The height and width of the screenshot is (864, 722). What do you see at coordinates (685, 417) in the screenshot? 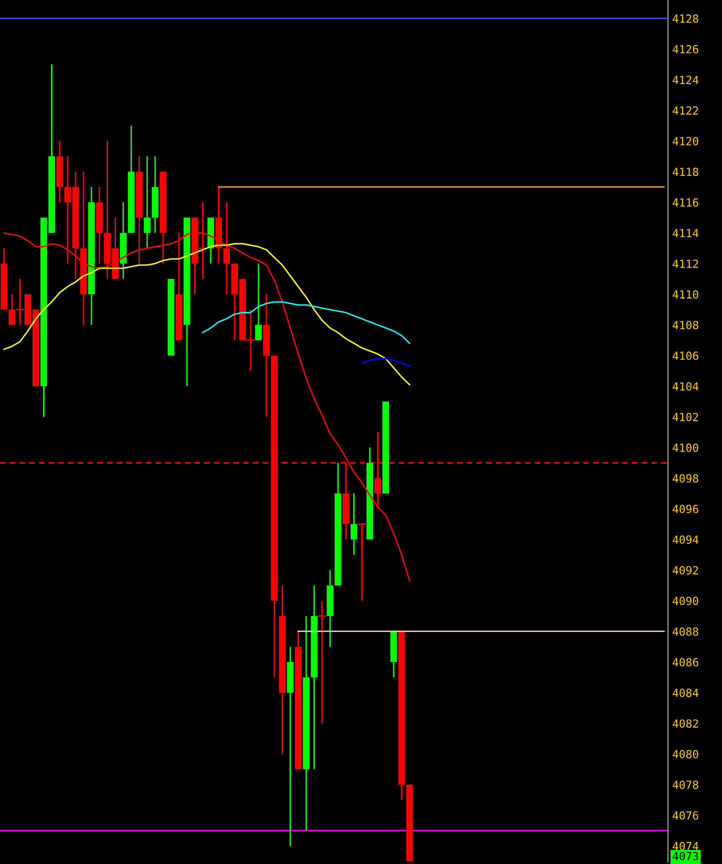
I see `y-tick-label: 4102` at bounding box center [685, 417].